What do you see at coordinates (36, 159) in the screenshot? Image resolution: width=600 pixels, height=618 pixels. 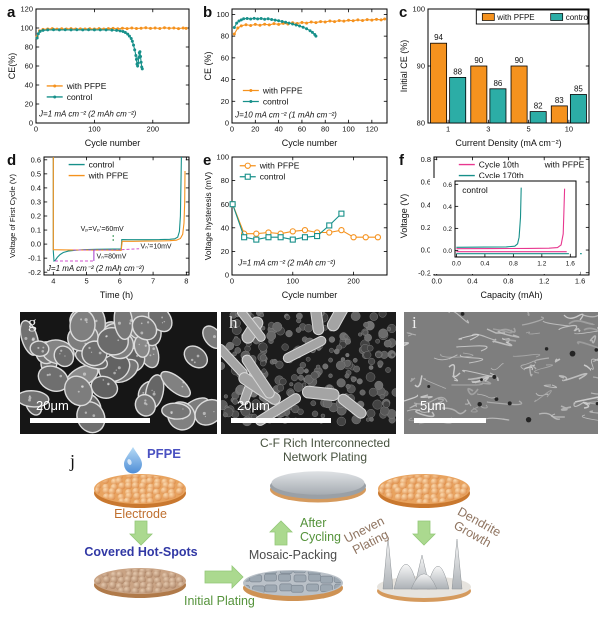 I see `svg-text: 0.6` at bounding box center [36, 159].